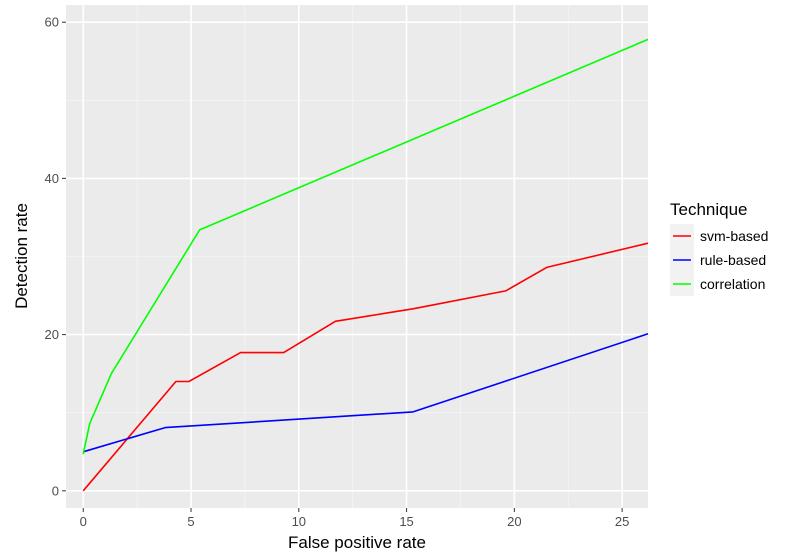 The width and height of the screenshot is (786, 555). Describe the element at coordinates (52, 334) in the screenshot. I see `y-tick-label: 20` at that location.